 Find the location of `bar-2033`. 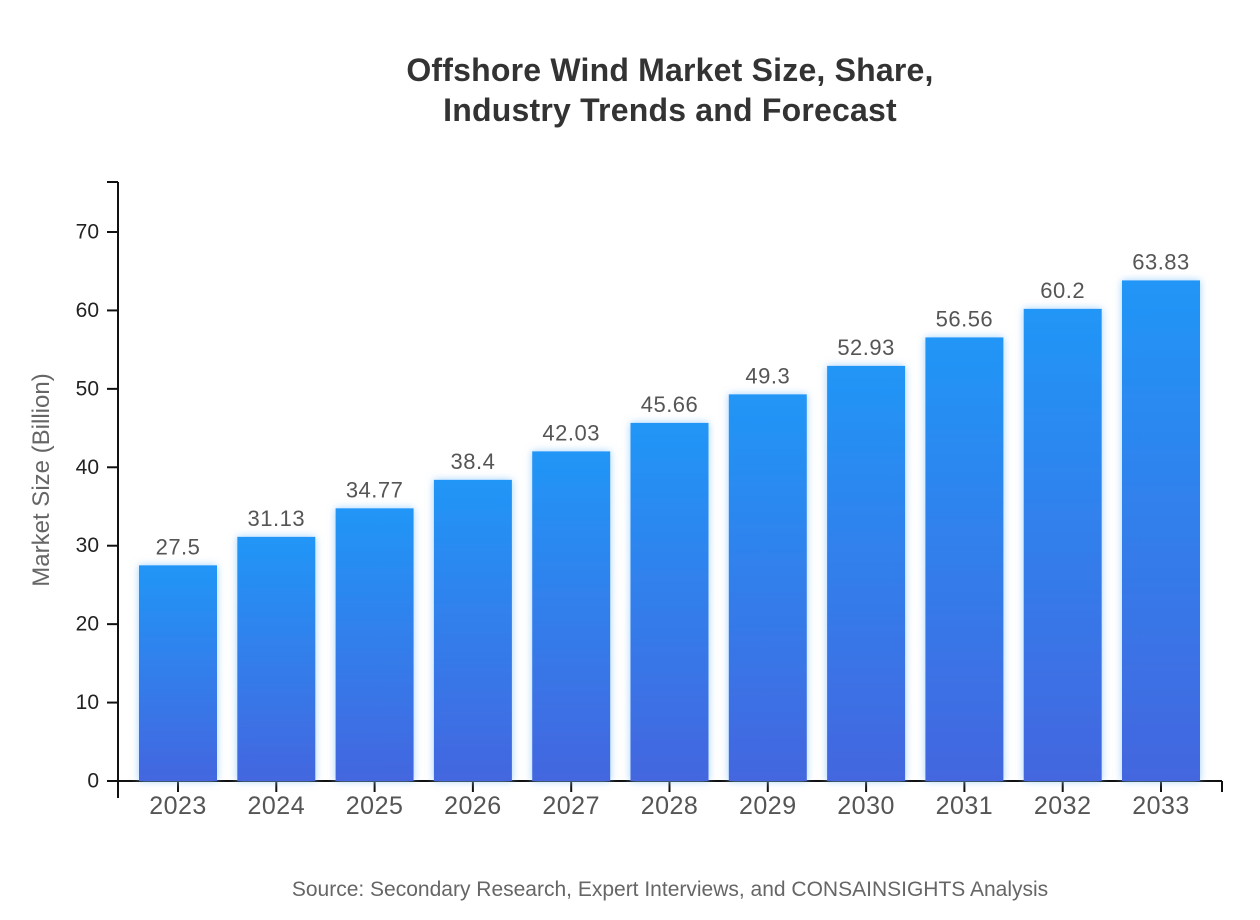

bar-2033 is located at coordinates (1161, 530).